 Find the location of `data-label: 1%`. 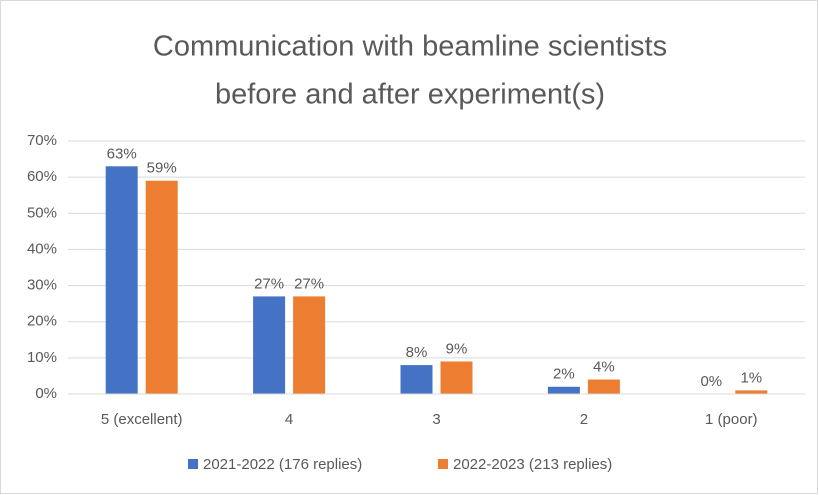

data-label: 1% is located at coordinates (751, 377).